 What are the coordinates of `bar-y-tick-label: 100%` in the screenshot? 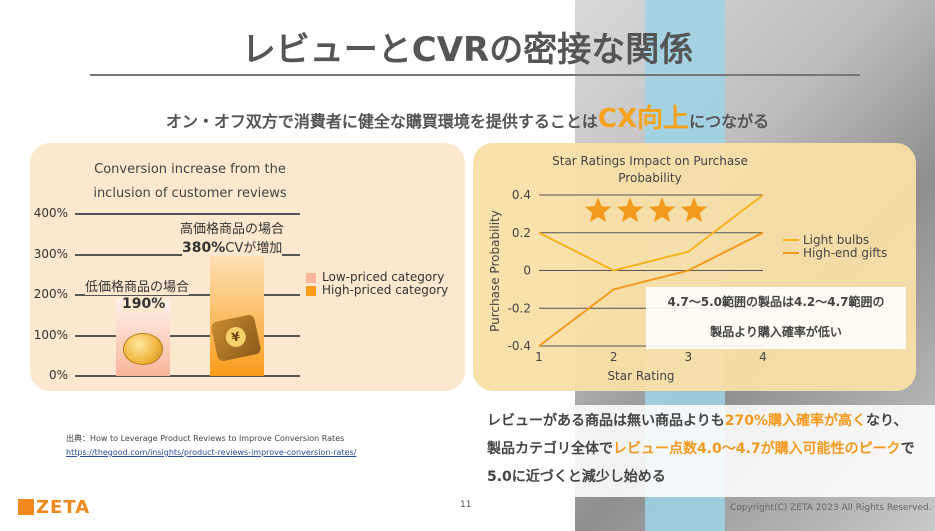 It's located at (50, 334).